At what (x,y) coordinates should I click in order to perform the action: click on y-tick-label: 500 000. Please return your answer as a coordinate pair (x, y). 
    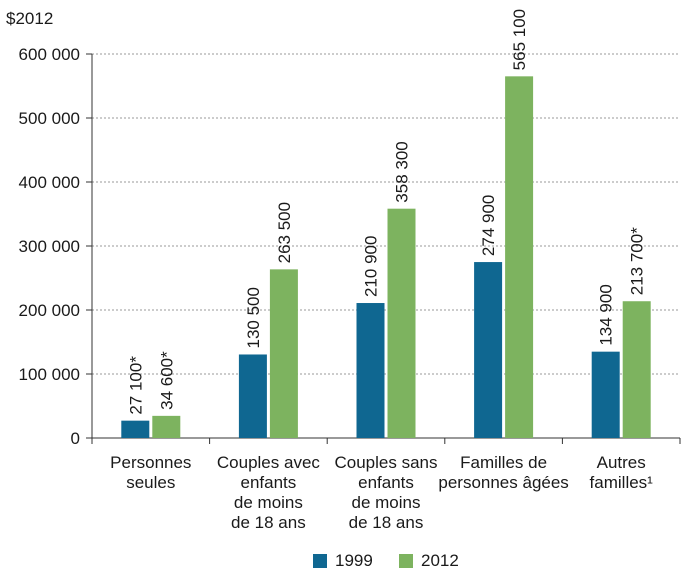
    Looking at the image, I should click on (49, 118).